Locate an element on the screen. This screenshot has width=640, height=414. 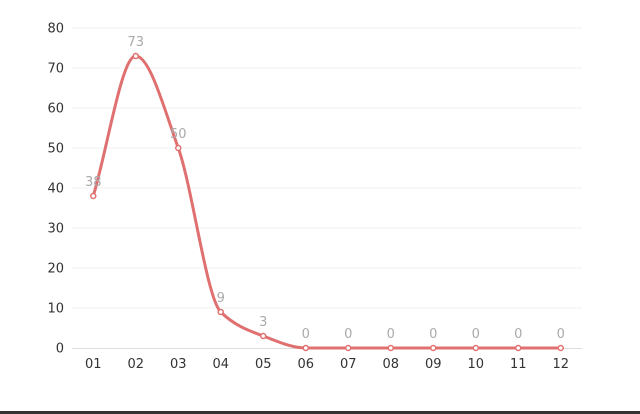
y-tick-label: 60 is located at coordinates (55, 109).